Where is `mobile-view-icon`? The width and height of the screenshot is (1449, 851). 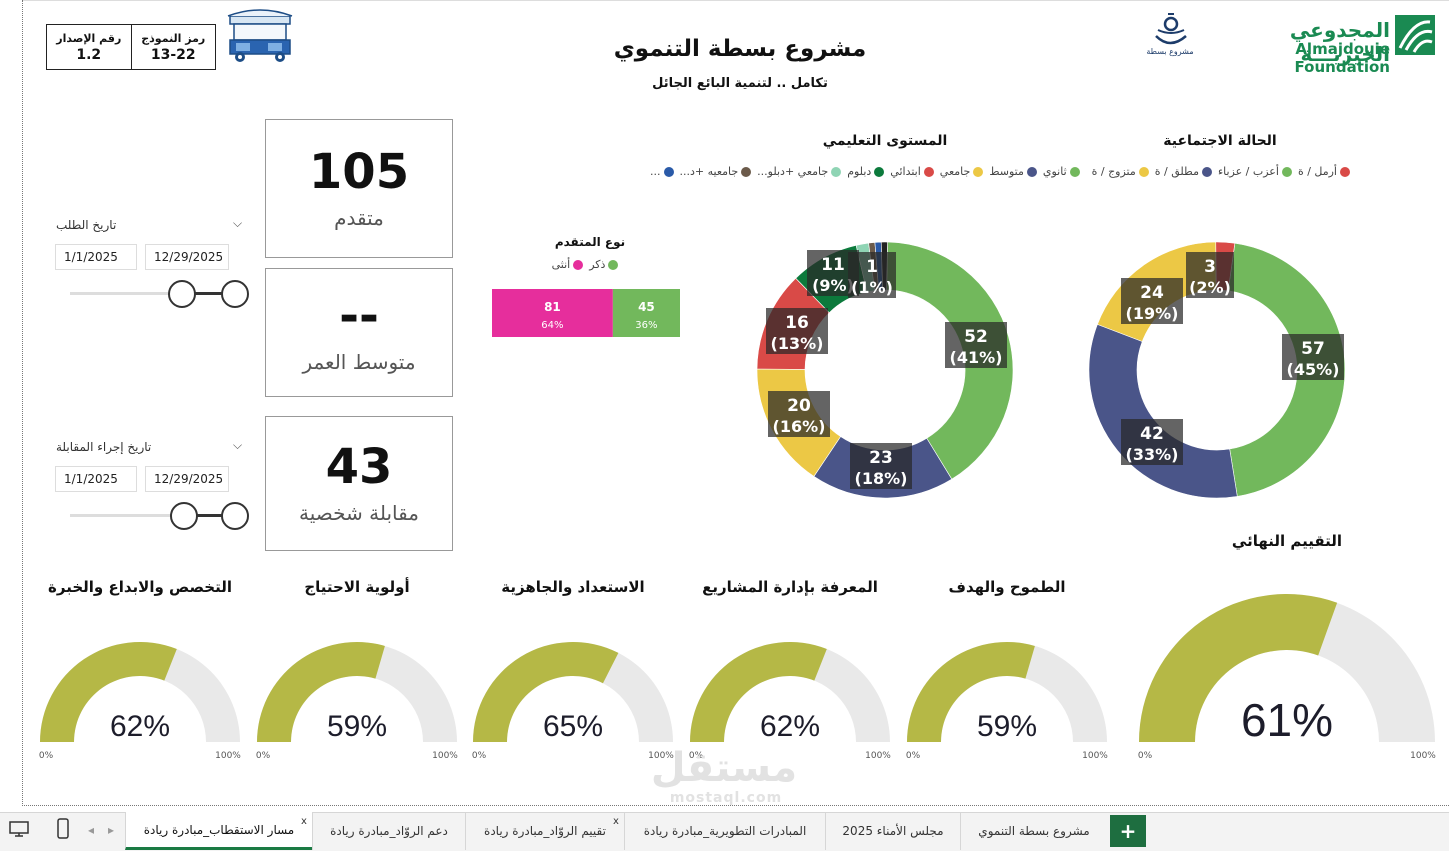
mobile-view-icon is located at coordinates (63, 829).